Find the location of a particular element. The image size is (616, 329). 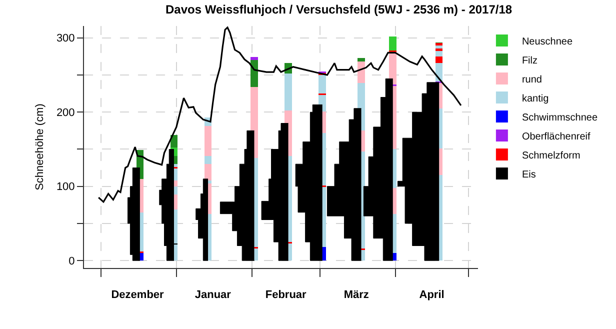

y-axis-title: Schneehöhe (cm) is located at coordinates (40, 147).